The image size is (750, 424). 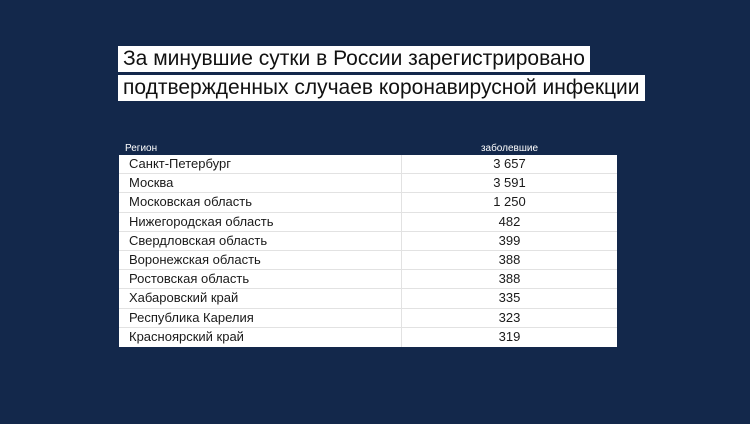 I want to click on table-row: Ростовская область 388, so click(x=368, y=280).